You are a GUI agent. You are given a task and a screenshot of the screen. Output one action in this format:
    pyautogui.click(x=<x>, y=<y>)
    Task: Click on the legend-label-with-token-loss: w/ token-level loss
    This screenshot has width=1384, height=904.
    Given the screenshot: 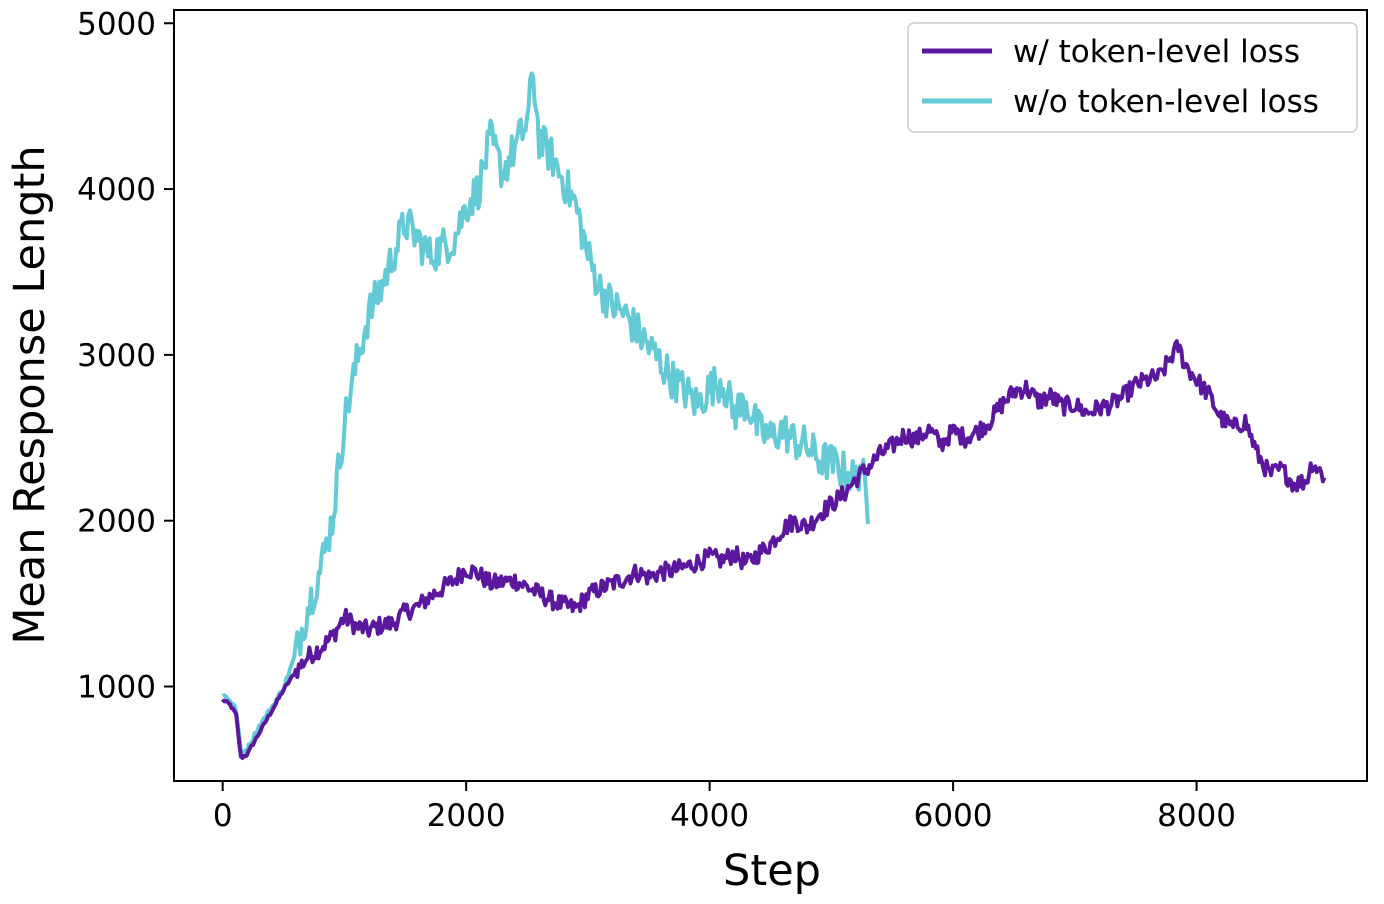 What is the action you would take?
    pyautogui.click(x=1156, y=52)
    